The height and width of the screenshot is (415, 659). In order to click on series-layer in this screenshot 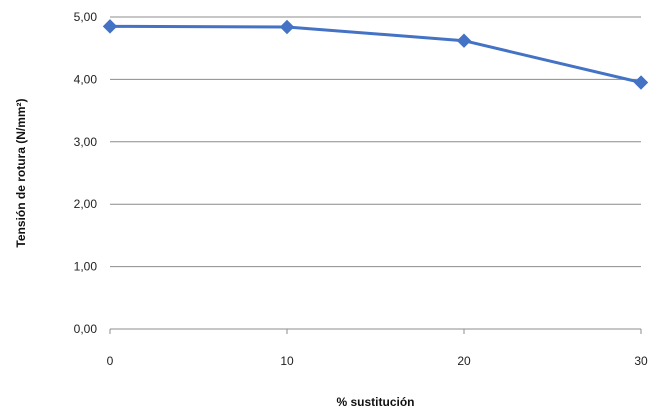, I will do `click(375, 54)`.